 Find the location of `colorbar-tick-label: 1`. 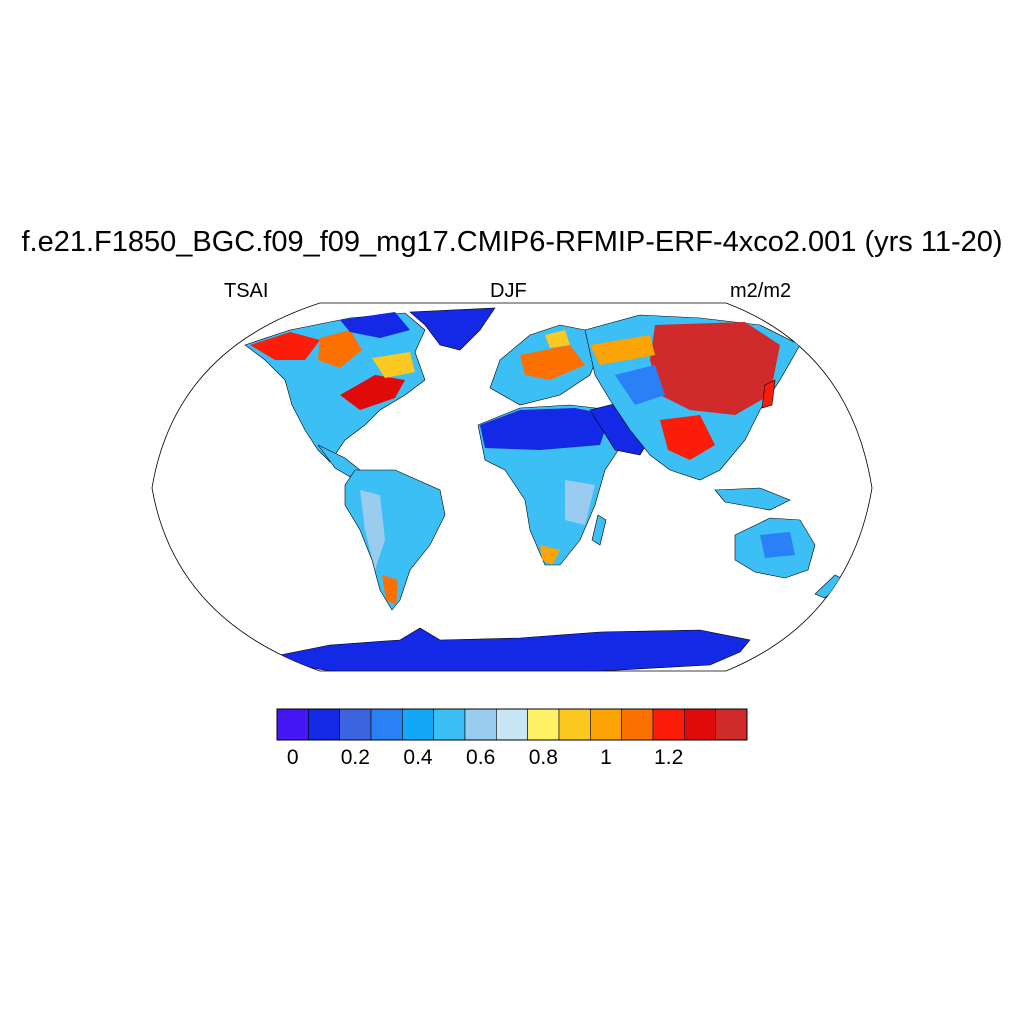

colorbar-tick-label: 1 is located at coordinates (606, 757).